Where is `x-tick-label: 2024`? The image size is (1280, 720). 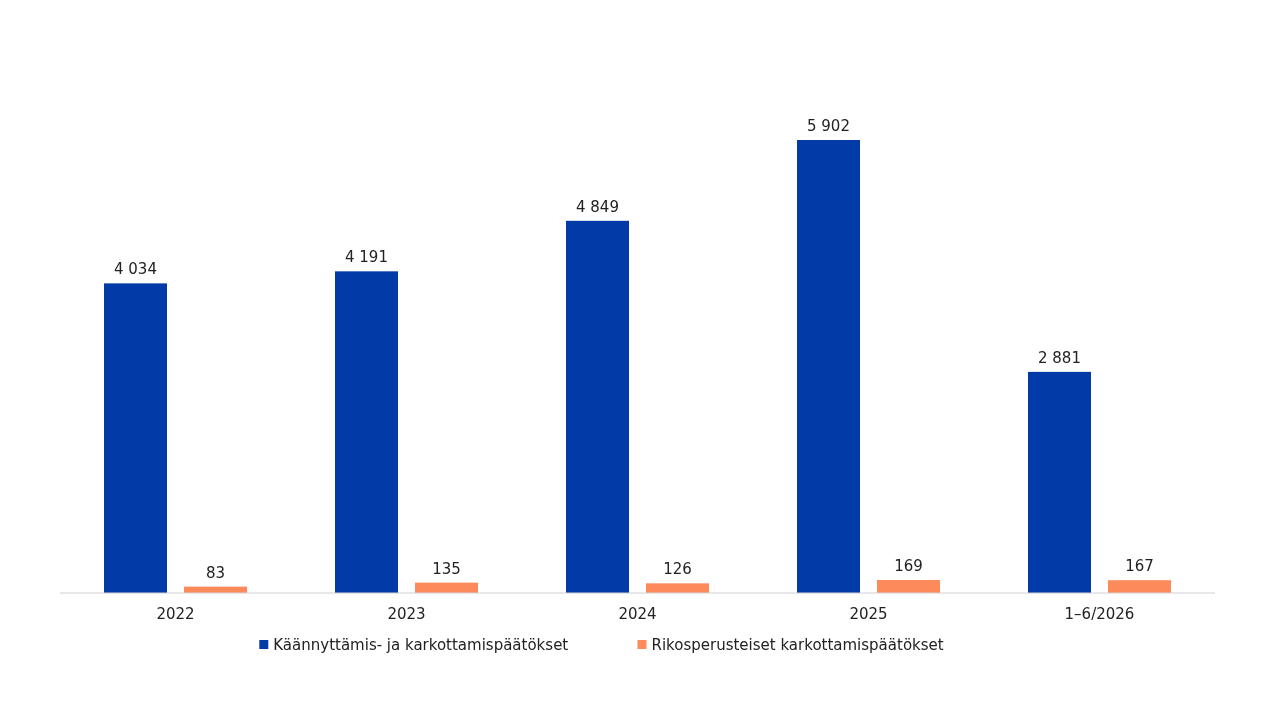
x-tick-label: 2024 is located at coordinates (637, 614).